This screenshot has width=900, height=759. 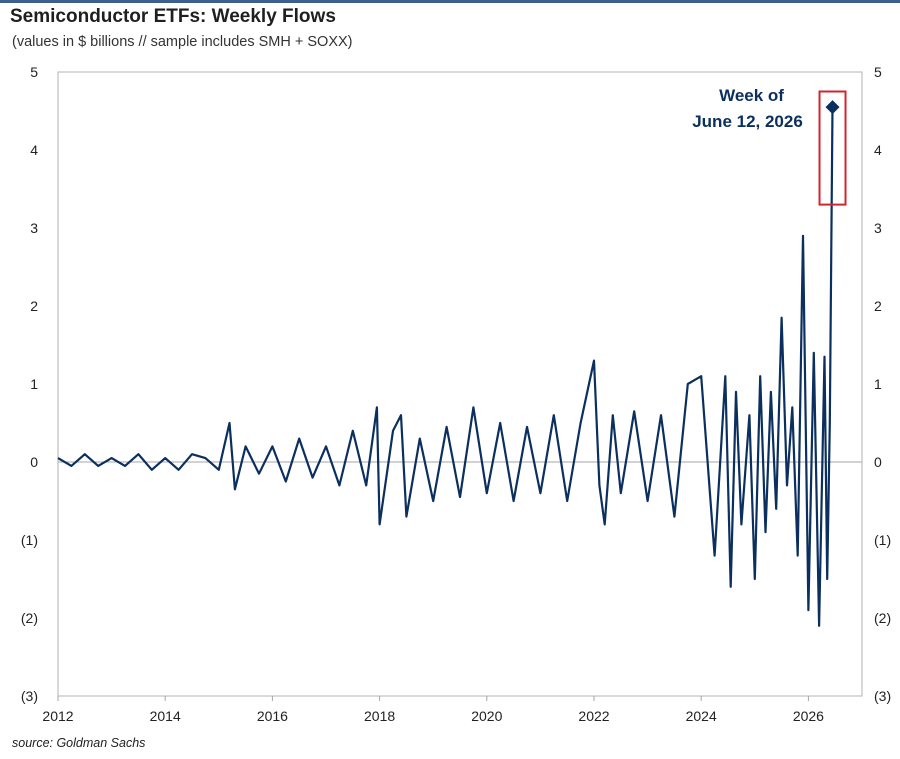 I want to click on x-tick-label: 2012, so click(x=57, y=716).